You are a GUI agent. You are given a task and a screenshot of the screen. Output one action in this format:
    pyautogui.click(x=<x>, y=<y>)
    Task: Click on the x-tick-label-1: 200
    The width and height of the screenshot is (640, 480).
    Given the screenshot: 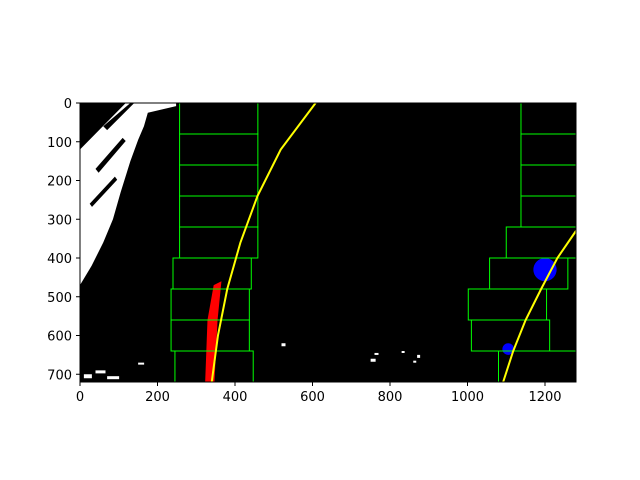 What is the action you would take?
    pyautogui.click(x=157, y=397)
    